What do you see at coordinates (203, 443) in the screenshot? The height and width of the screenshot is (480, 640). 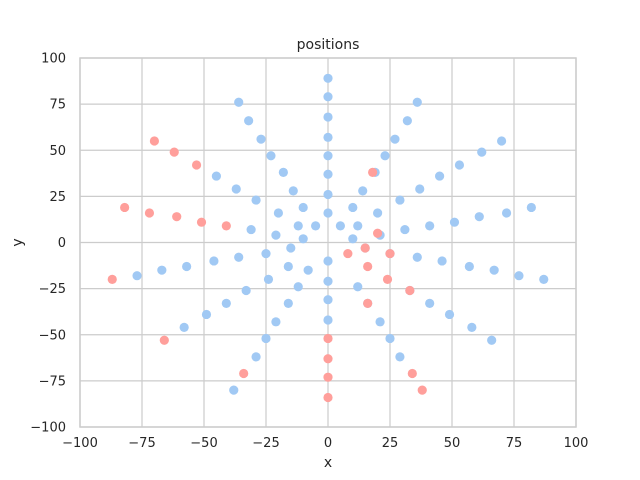 I see `x-tick-label: −50` at bounding box center [203, 443].